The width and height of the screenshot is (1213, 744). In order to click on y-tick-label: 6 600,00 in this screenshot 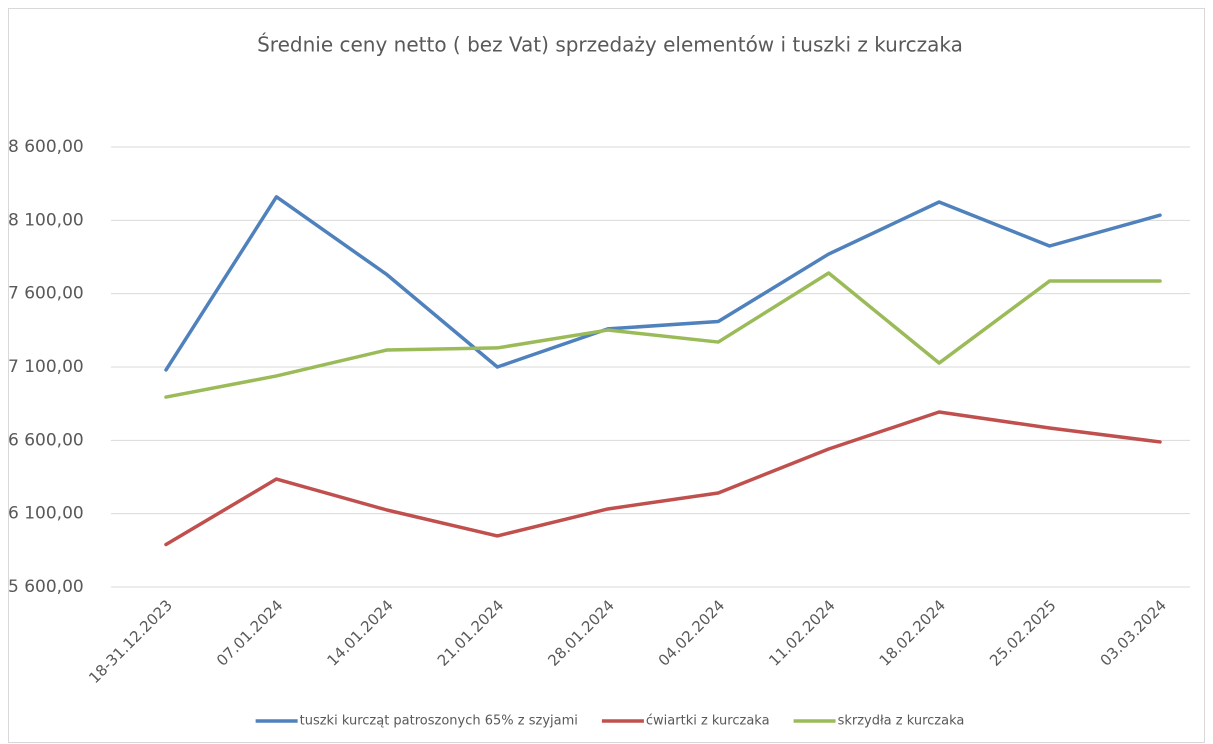, I will do `click(46, 440)`.